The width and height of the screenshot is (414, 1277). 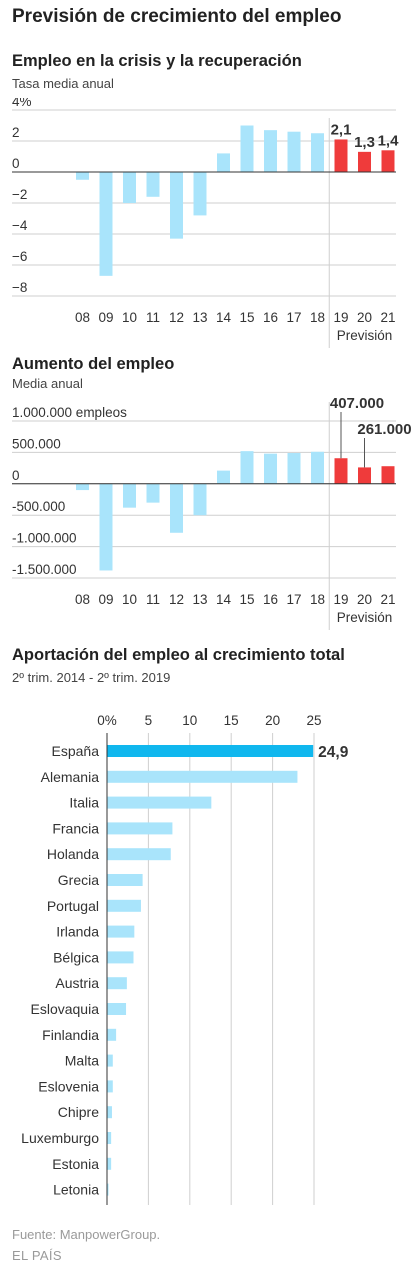 What do you see at coordinates (341, 129) in the screenshot?
I see `data-label-19: 2,1` at bounding box center [341, 129].